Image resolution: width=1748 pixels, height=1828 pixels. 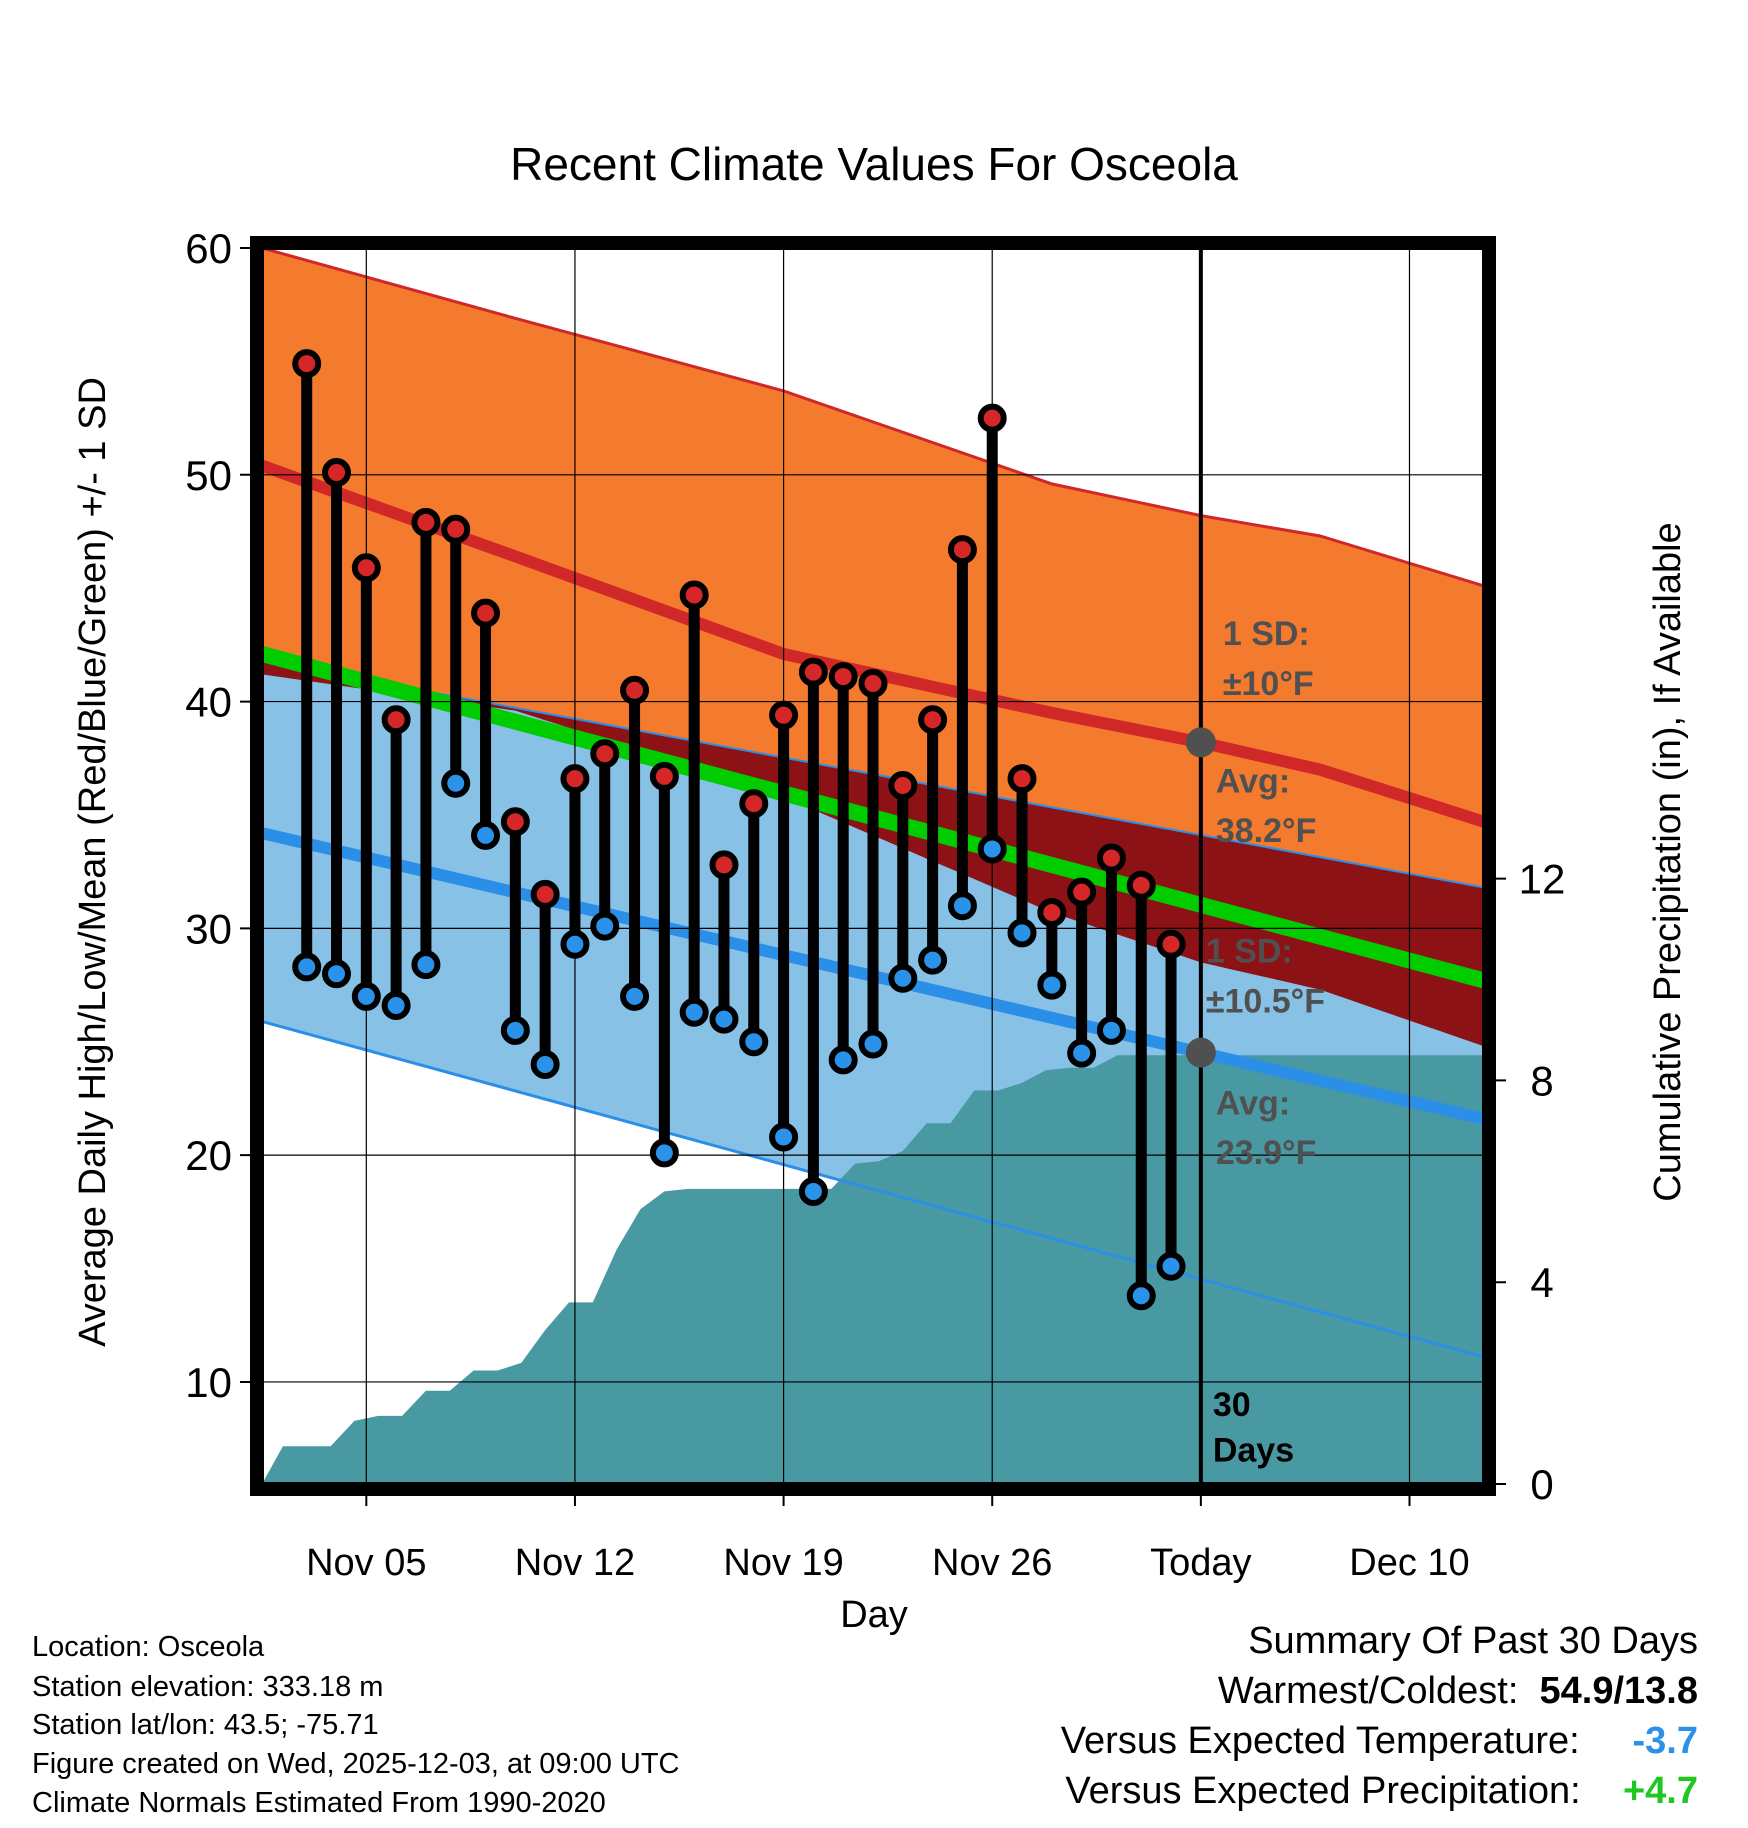 I want to click on normal-low-minus-sd-line, so click(x=873, y=1189).